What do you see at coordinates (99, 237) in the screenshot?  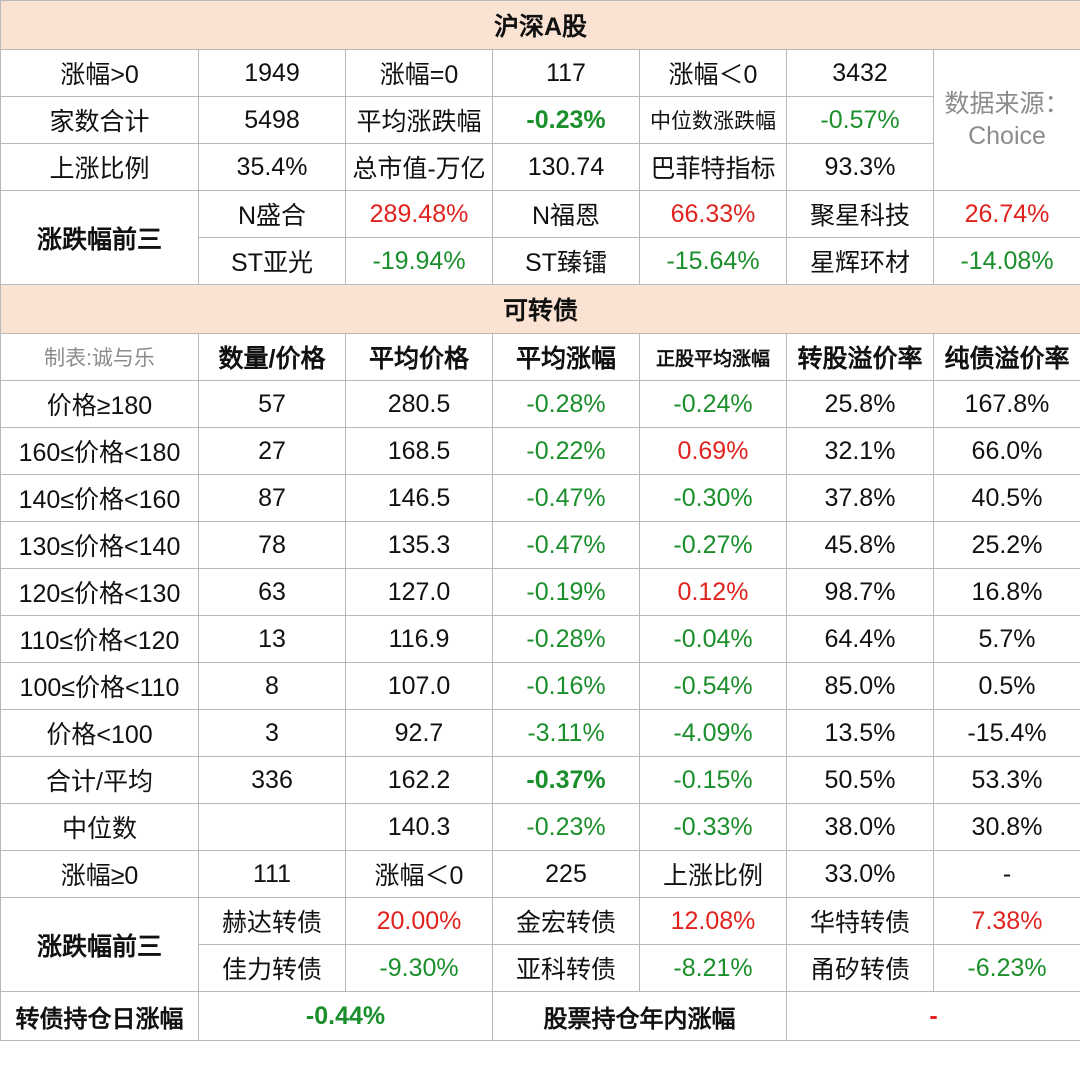 I see `a-top3-label: 涨跌幅前三` at bounding box center [99, 237].